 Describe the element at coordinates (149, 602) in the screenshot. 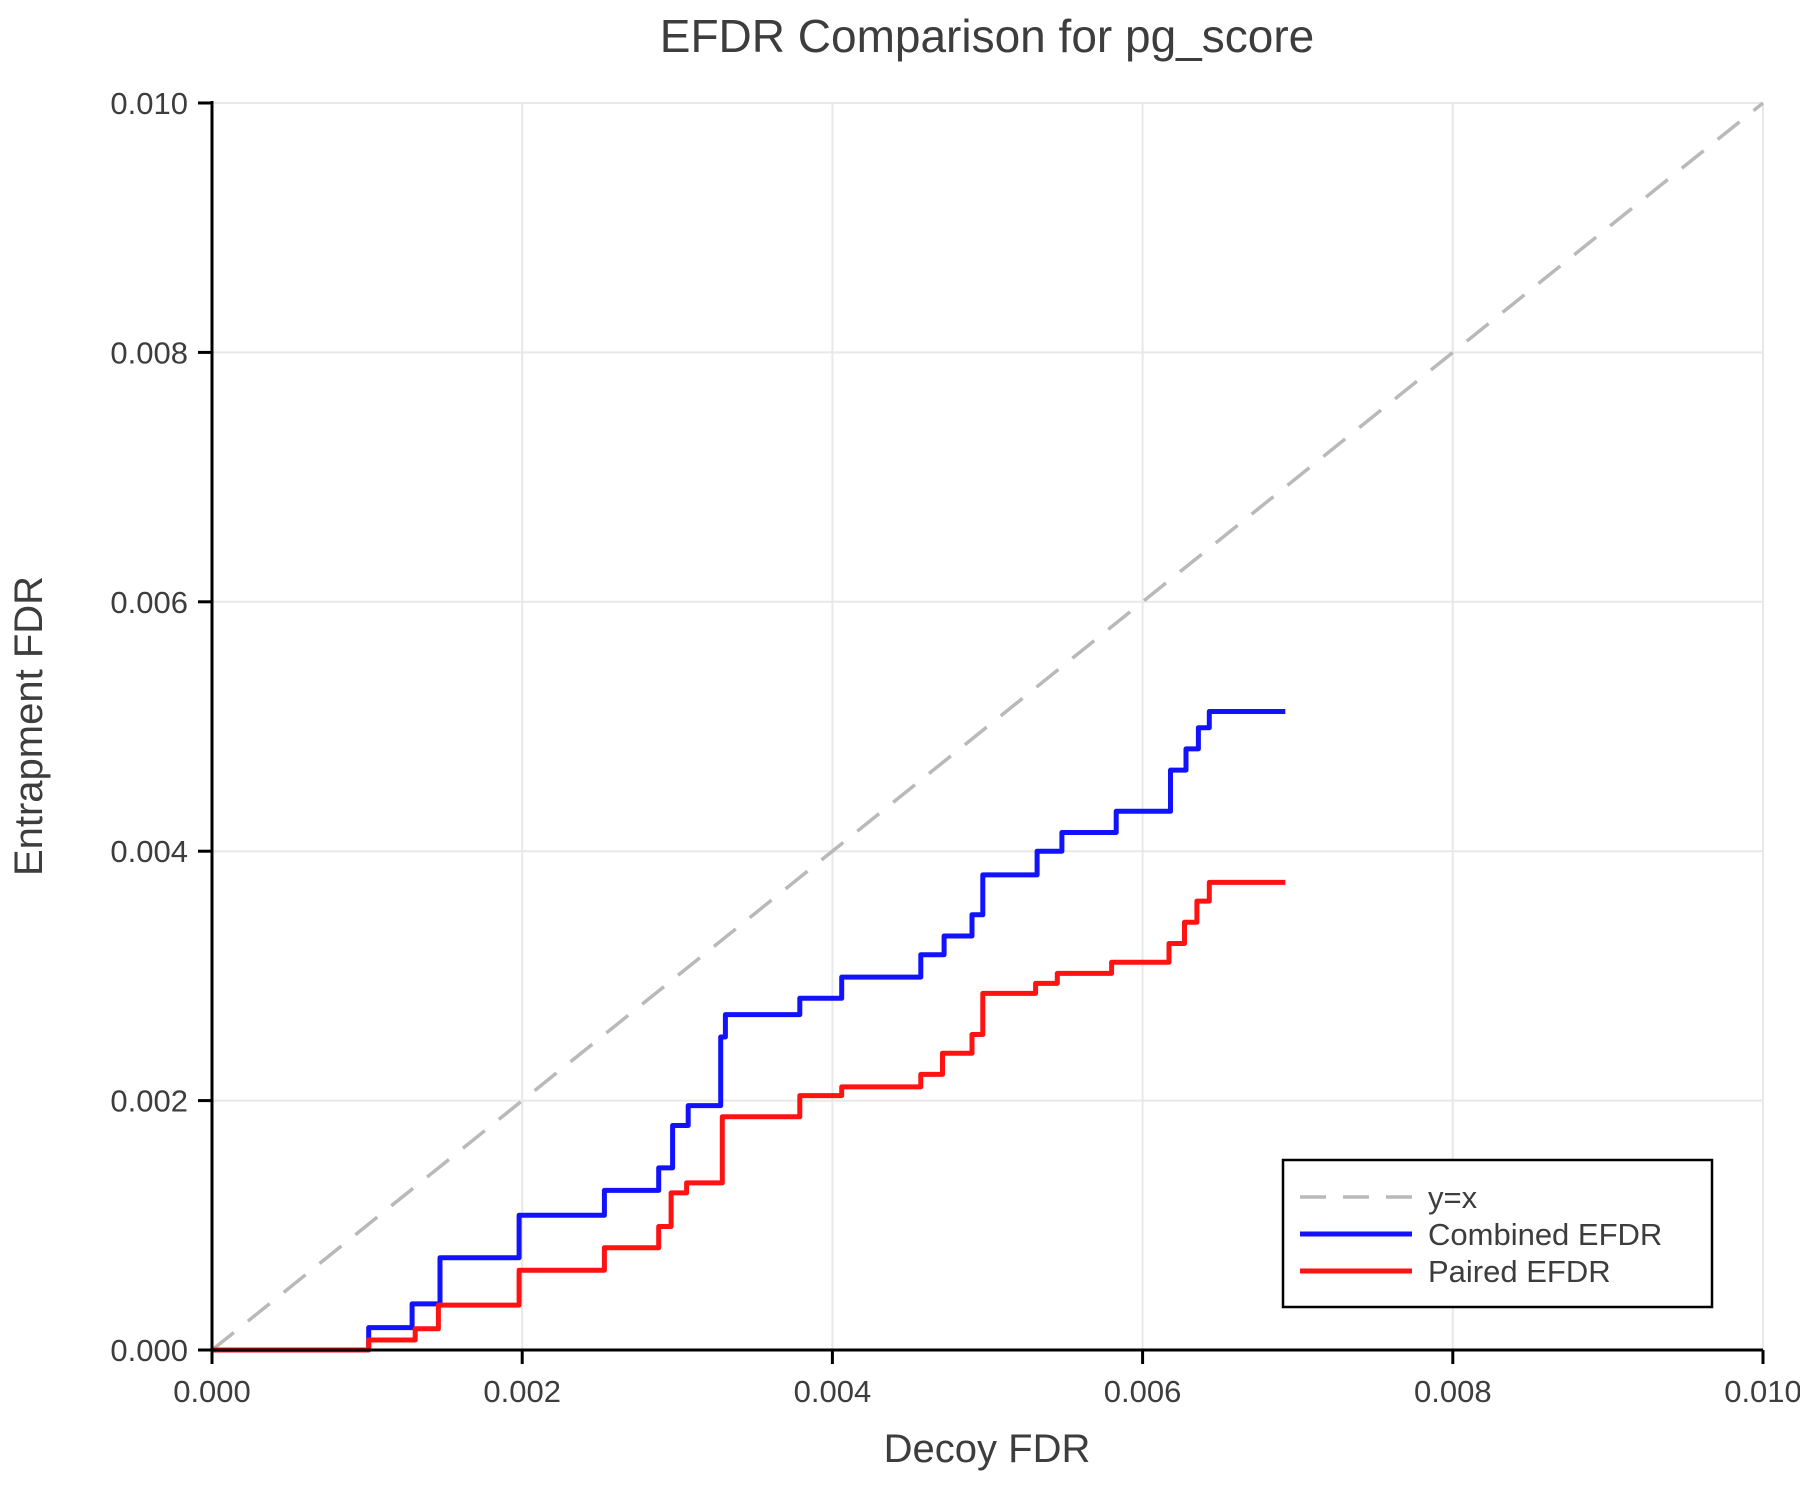

I see `y-tick-label: 0.006` at that location.